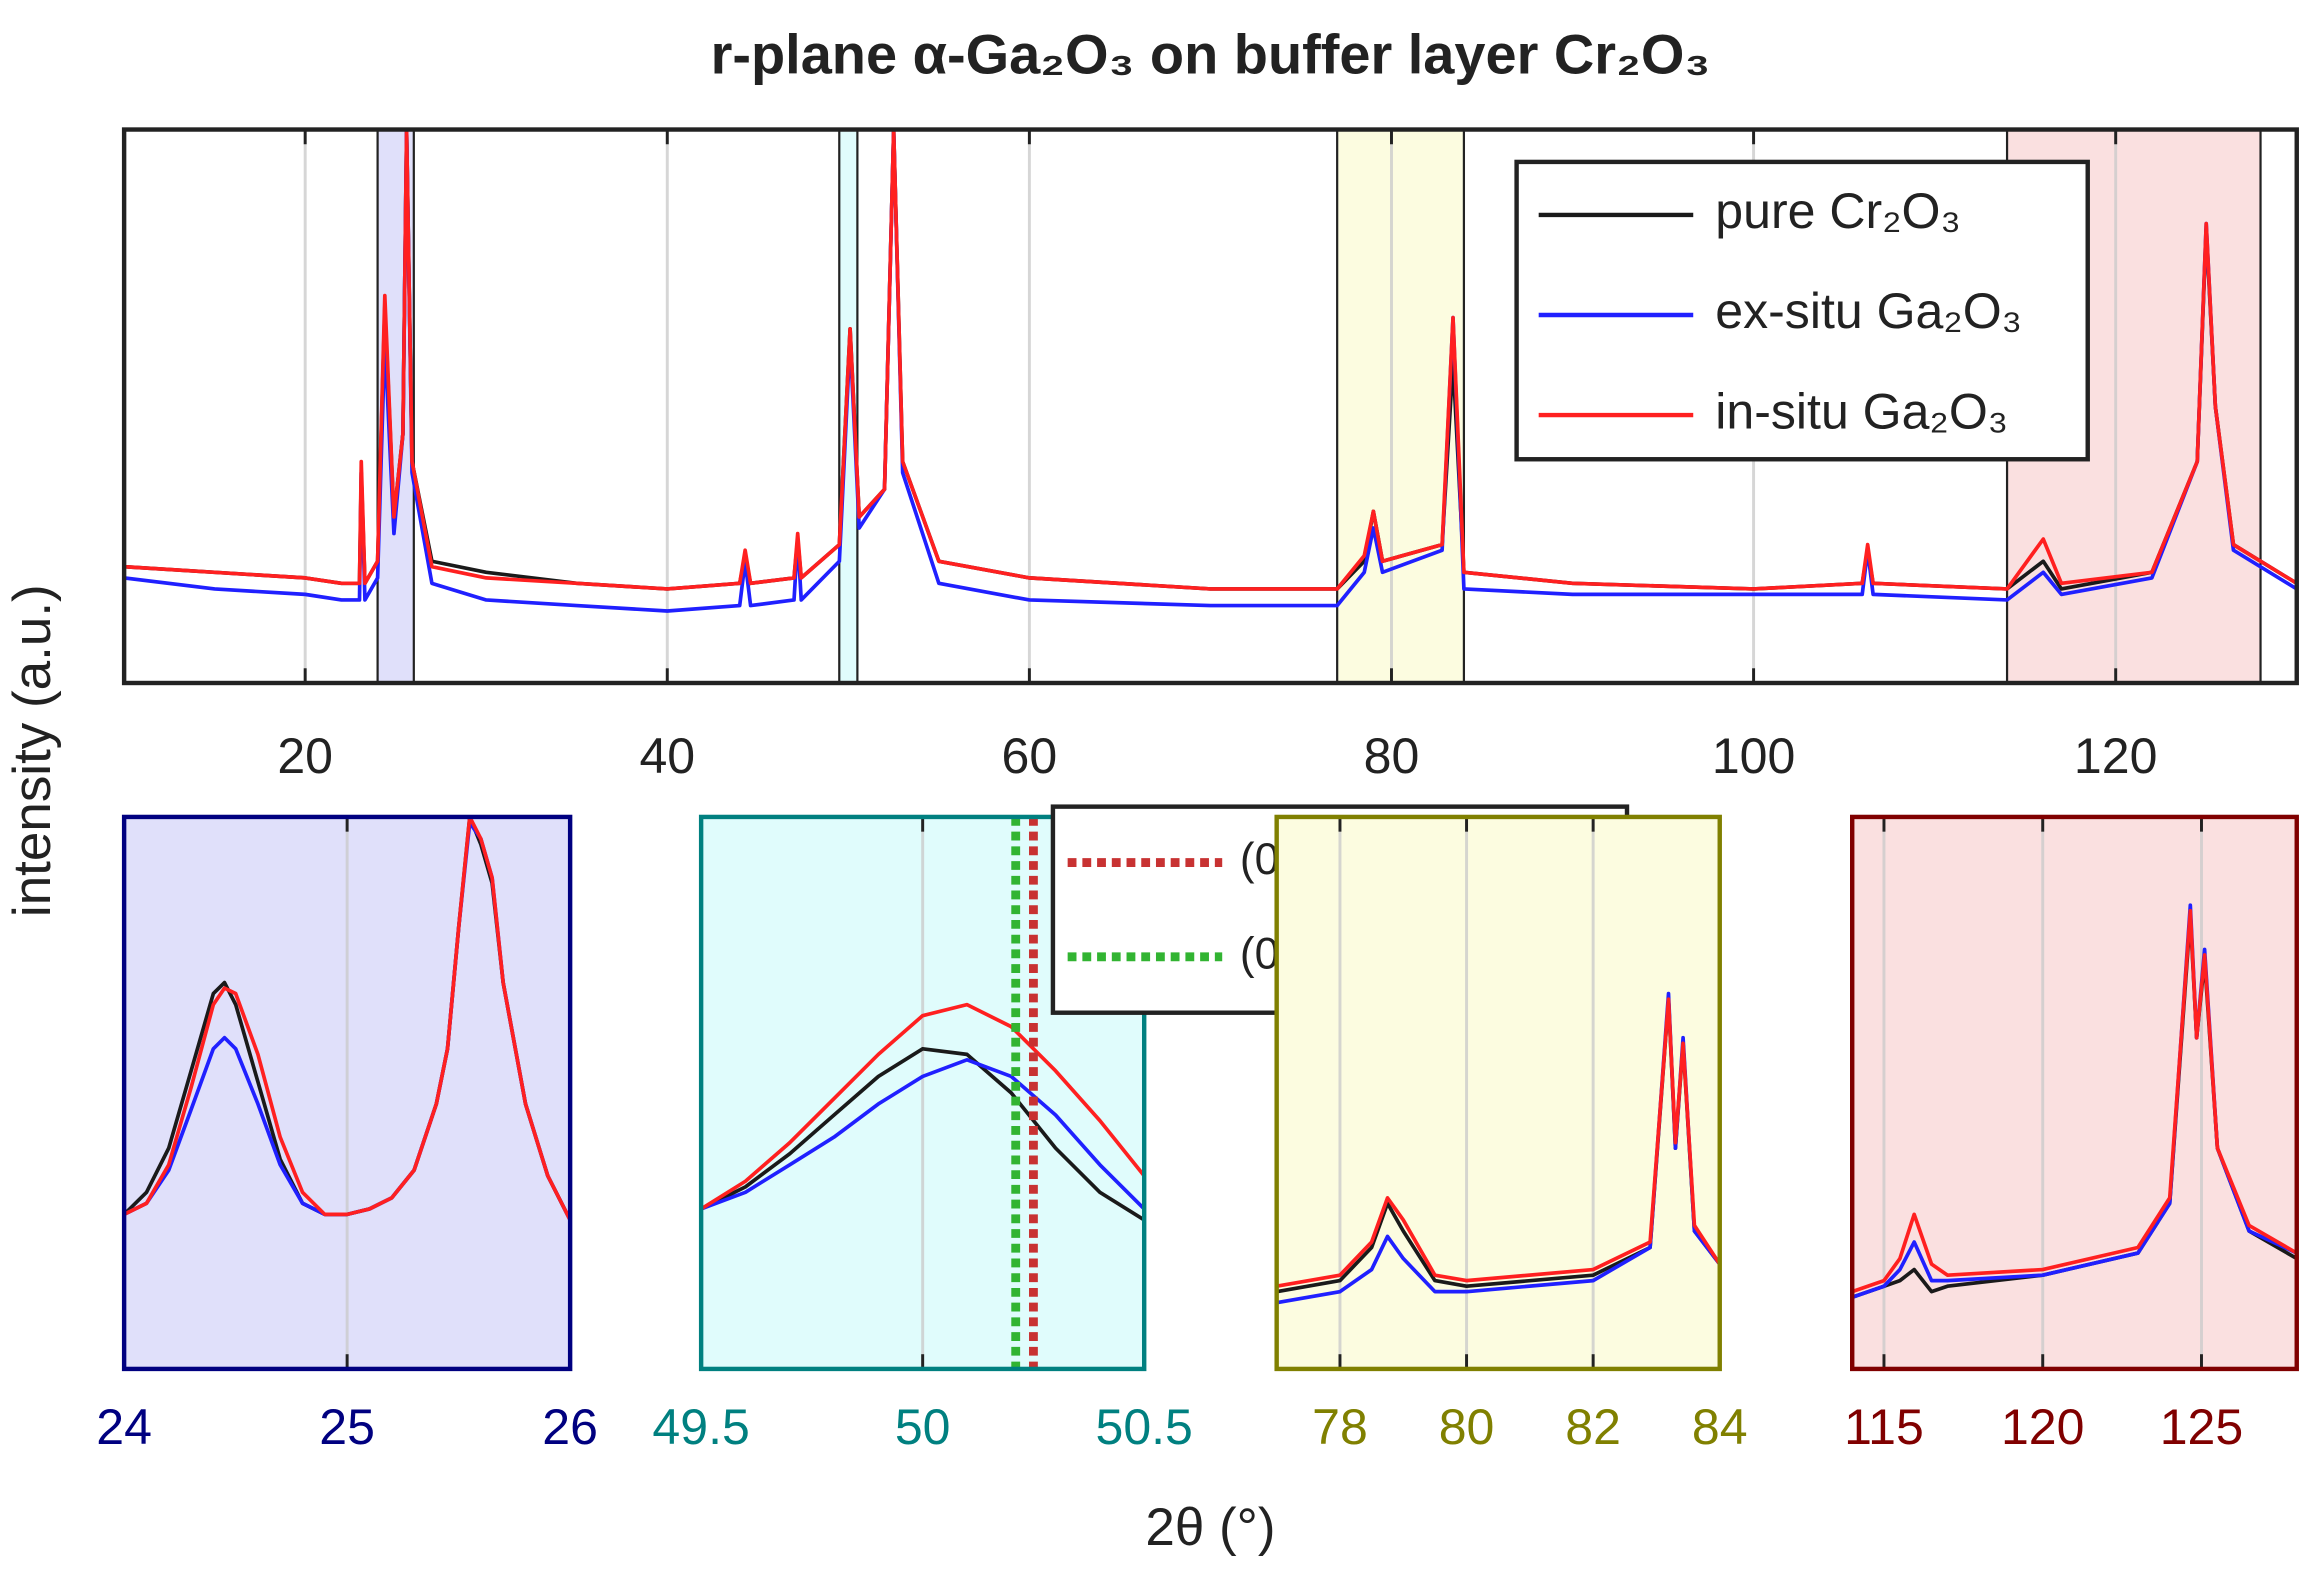 The height and width of the screenshot is (1575, 2309). I want to click on x-tick-label: 100, so click(1753, 756).